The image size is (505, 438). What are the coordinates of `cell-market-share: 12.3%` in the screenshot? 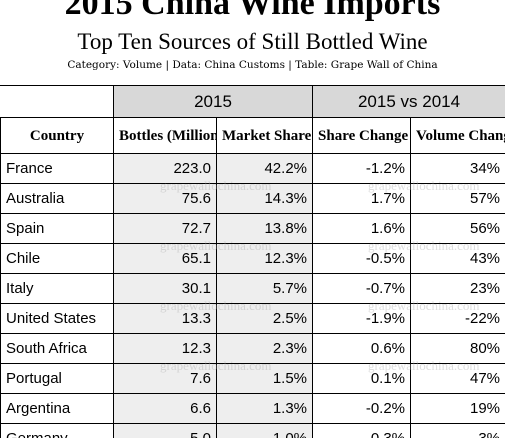 It's located at (264, 258).